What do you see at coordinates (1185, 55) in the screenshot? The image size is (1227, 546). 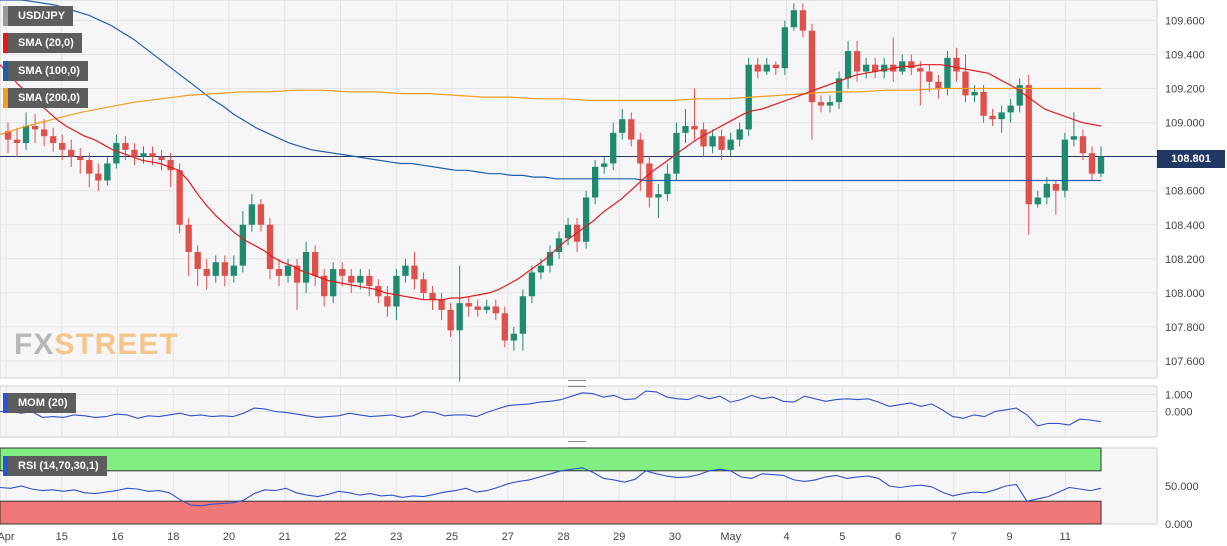 I see `y-tick-label: 109.400` at bounding box center [1185, 55].